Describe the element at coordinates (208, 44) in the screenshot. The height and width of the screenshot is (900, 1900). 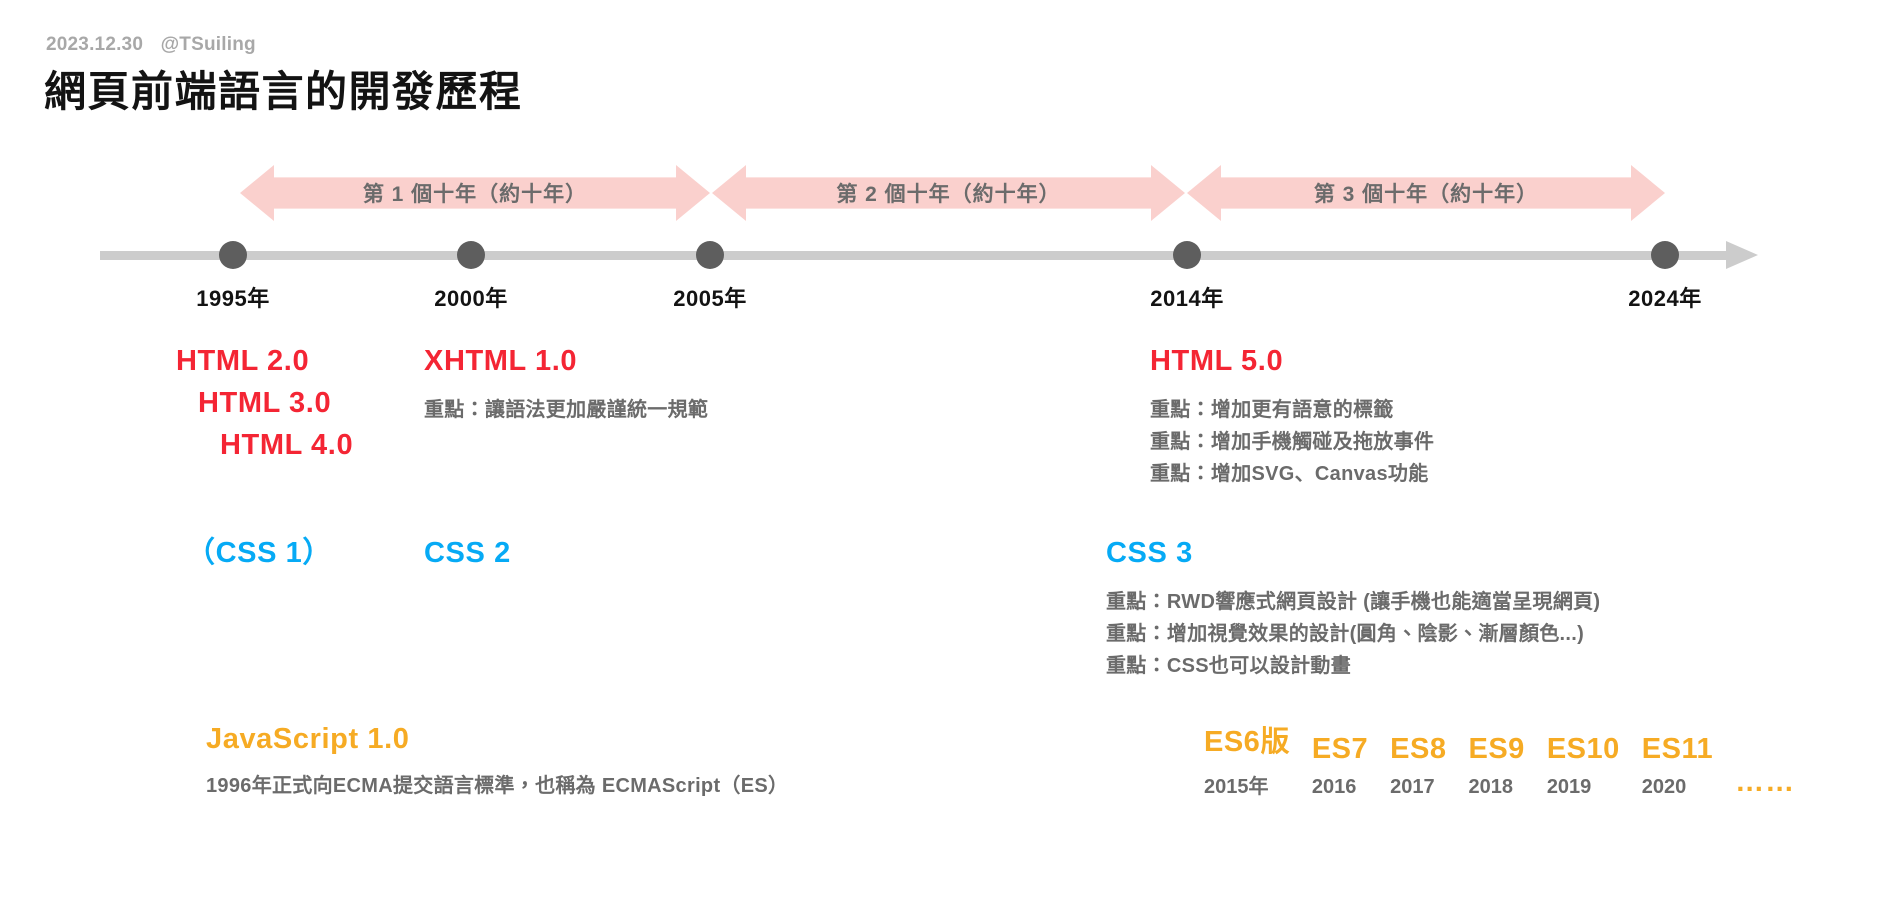
I see `author-handle: @TSuiling` at that location.